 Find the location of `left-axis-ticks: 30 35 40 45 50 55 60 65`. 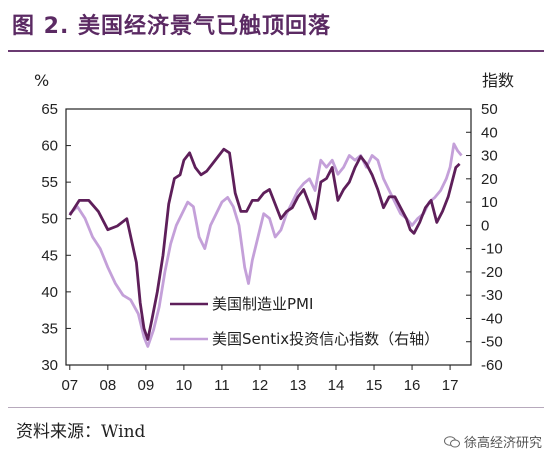

left-axis-ticks: 30 35 40 45 50 55 60 65 is located at coordinates (56, 237).